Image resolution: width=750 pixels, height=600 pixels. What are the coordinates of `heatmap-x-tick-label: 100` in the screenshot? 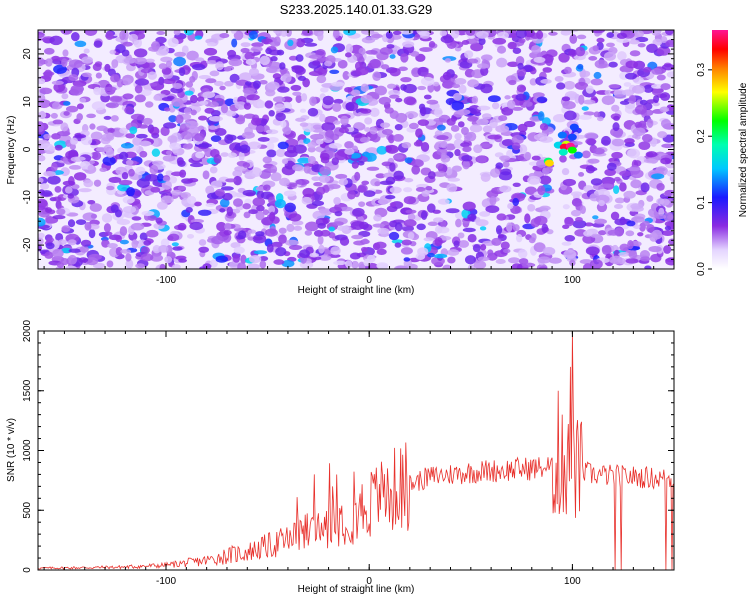 It's located at (572, 280).